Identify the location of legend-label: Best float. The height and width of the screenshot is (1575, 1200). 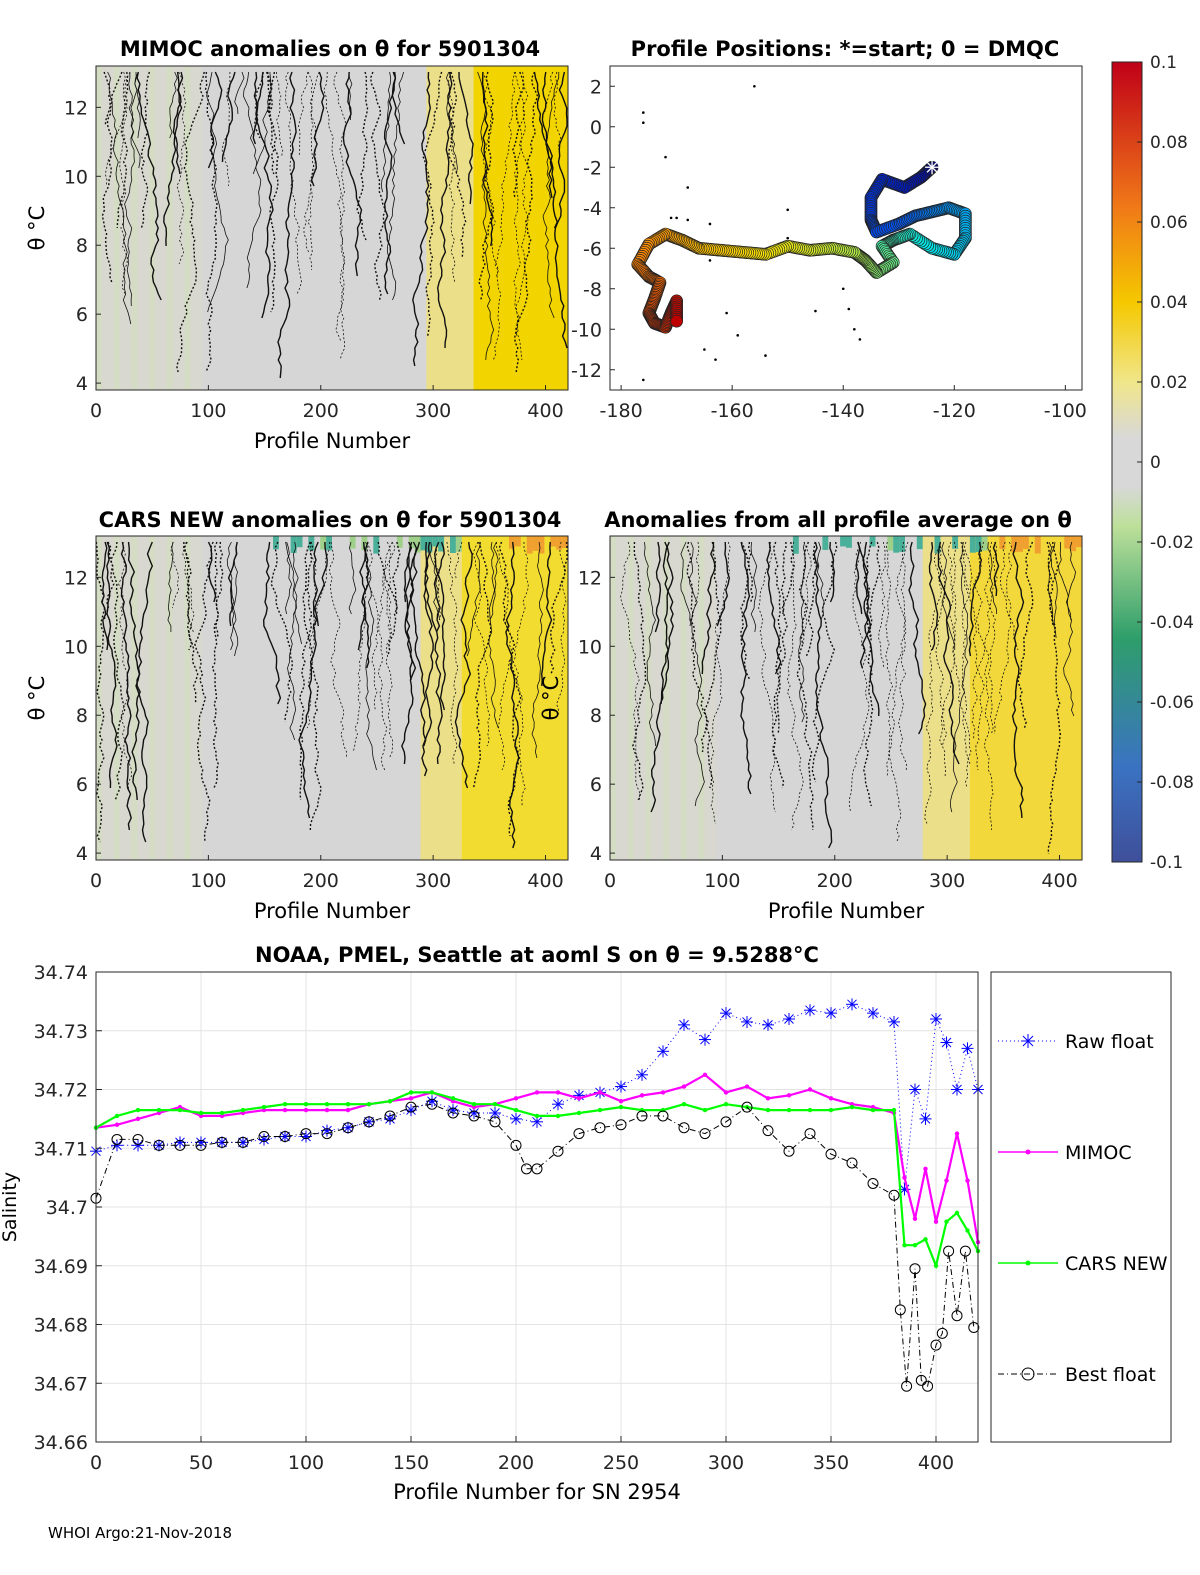
(1110, 1375).